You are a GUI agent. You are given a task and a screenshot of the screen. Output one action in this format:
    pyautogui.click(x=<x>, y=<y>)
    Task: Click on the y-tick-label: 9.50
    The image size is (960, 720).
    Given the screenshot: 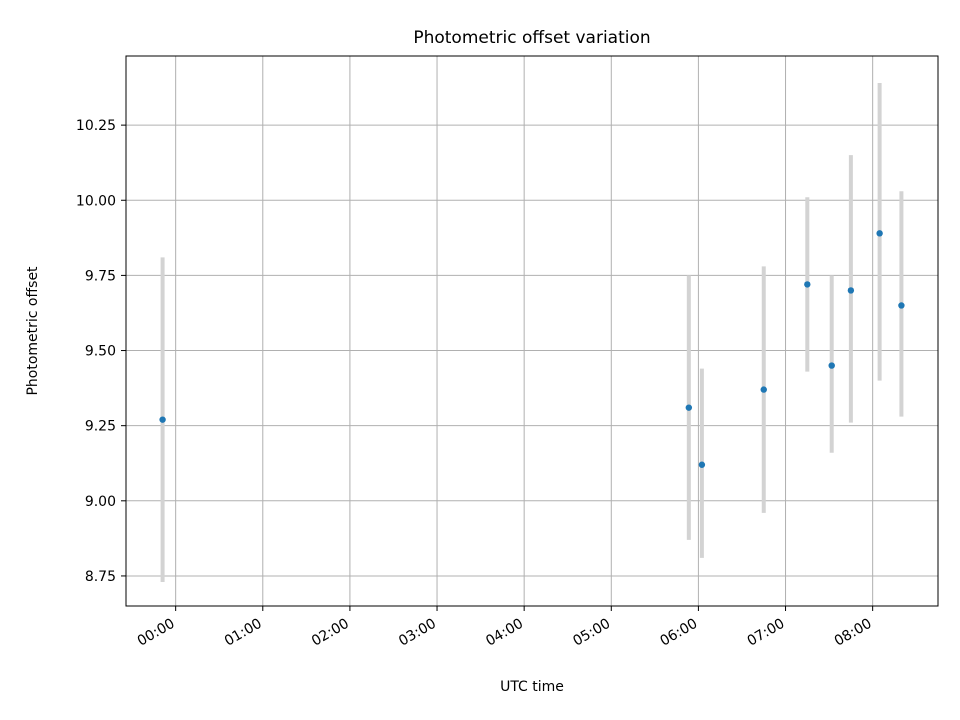 What is the action you would take?
    pyautogui.click(x=100, y=352)
    